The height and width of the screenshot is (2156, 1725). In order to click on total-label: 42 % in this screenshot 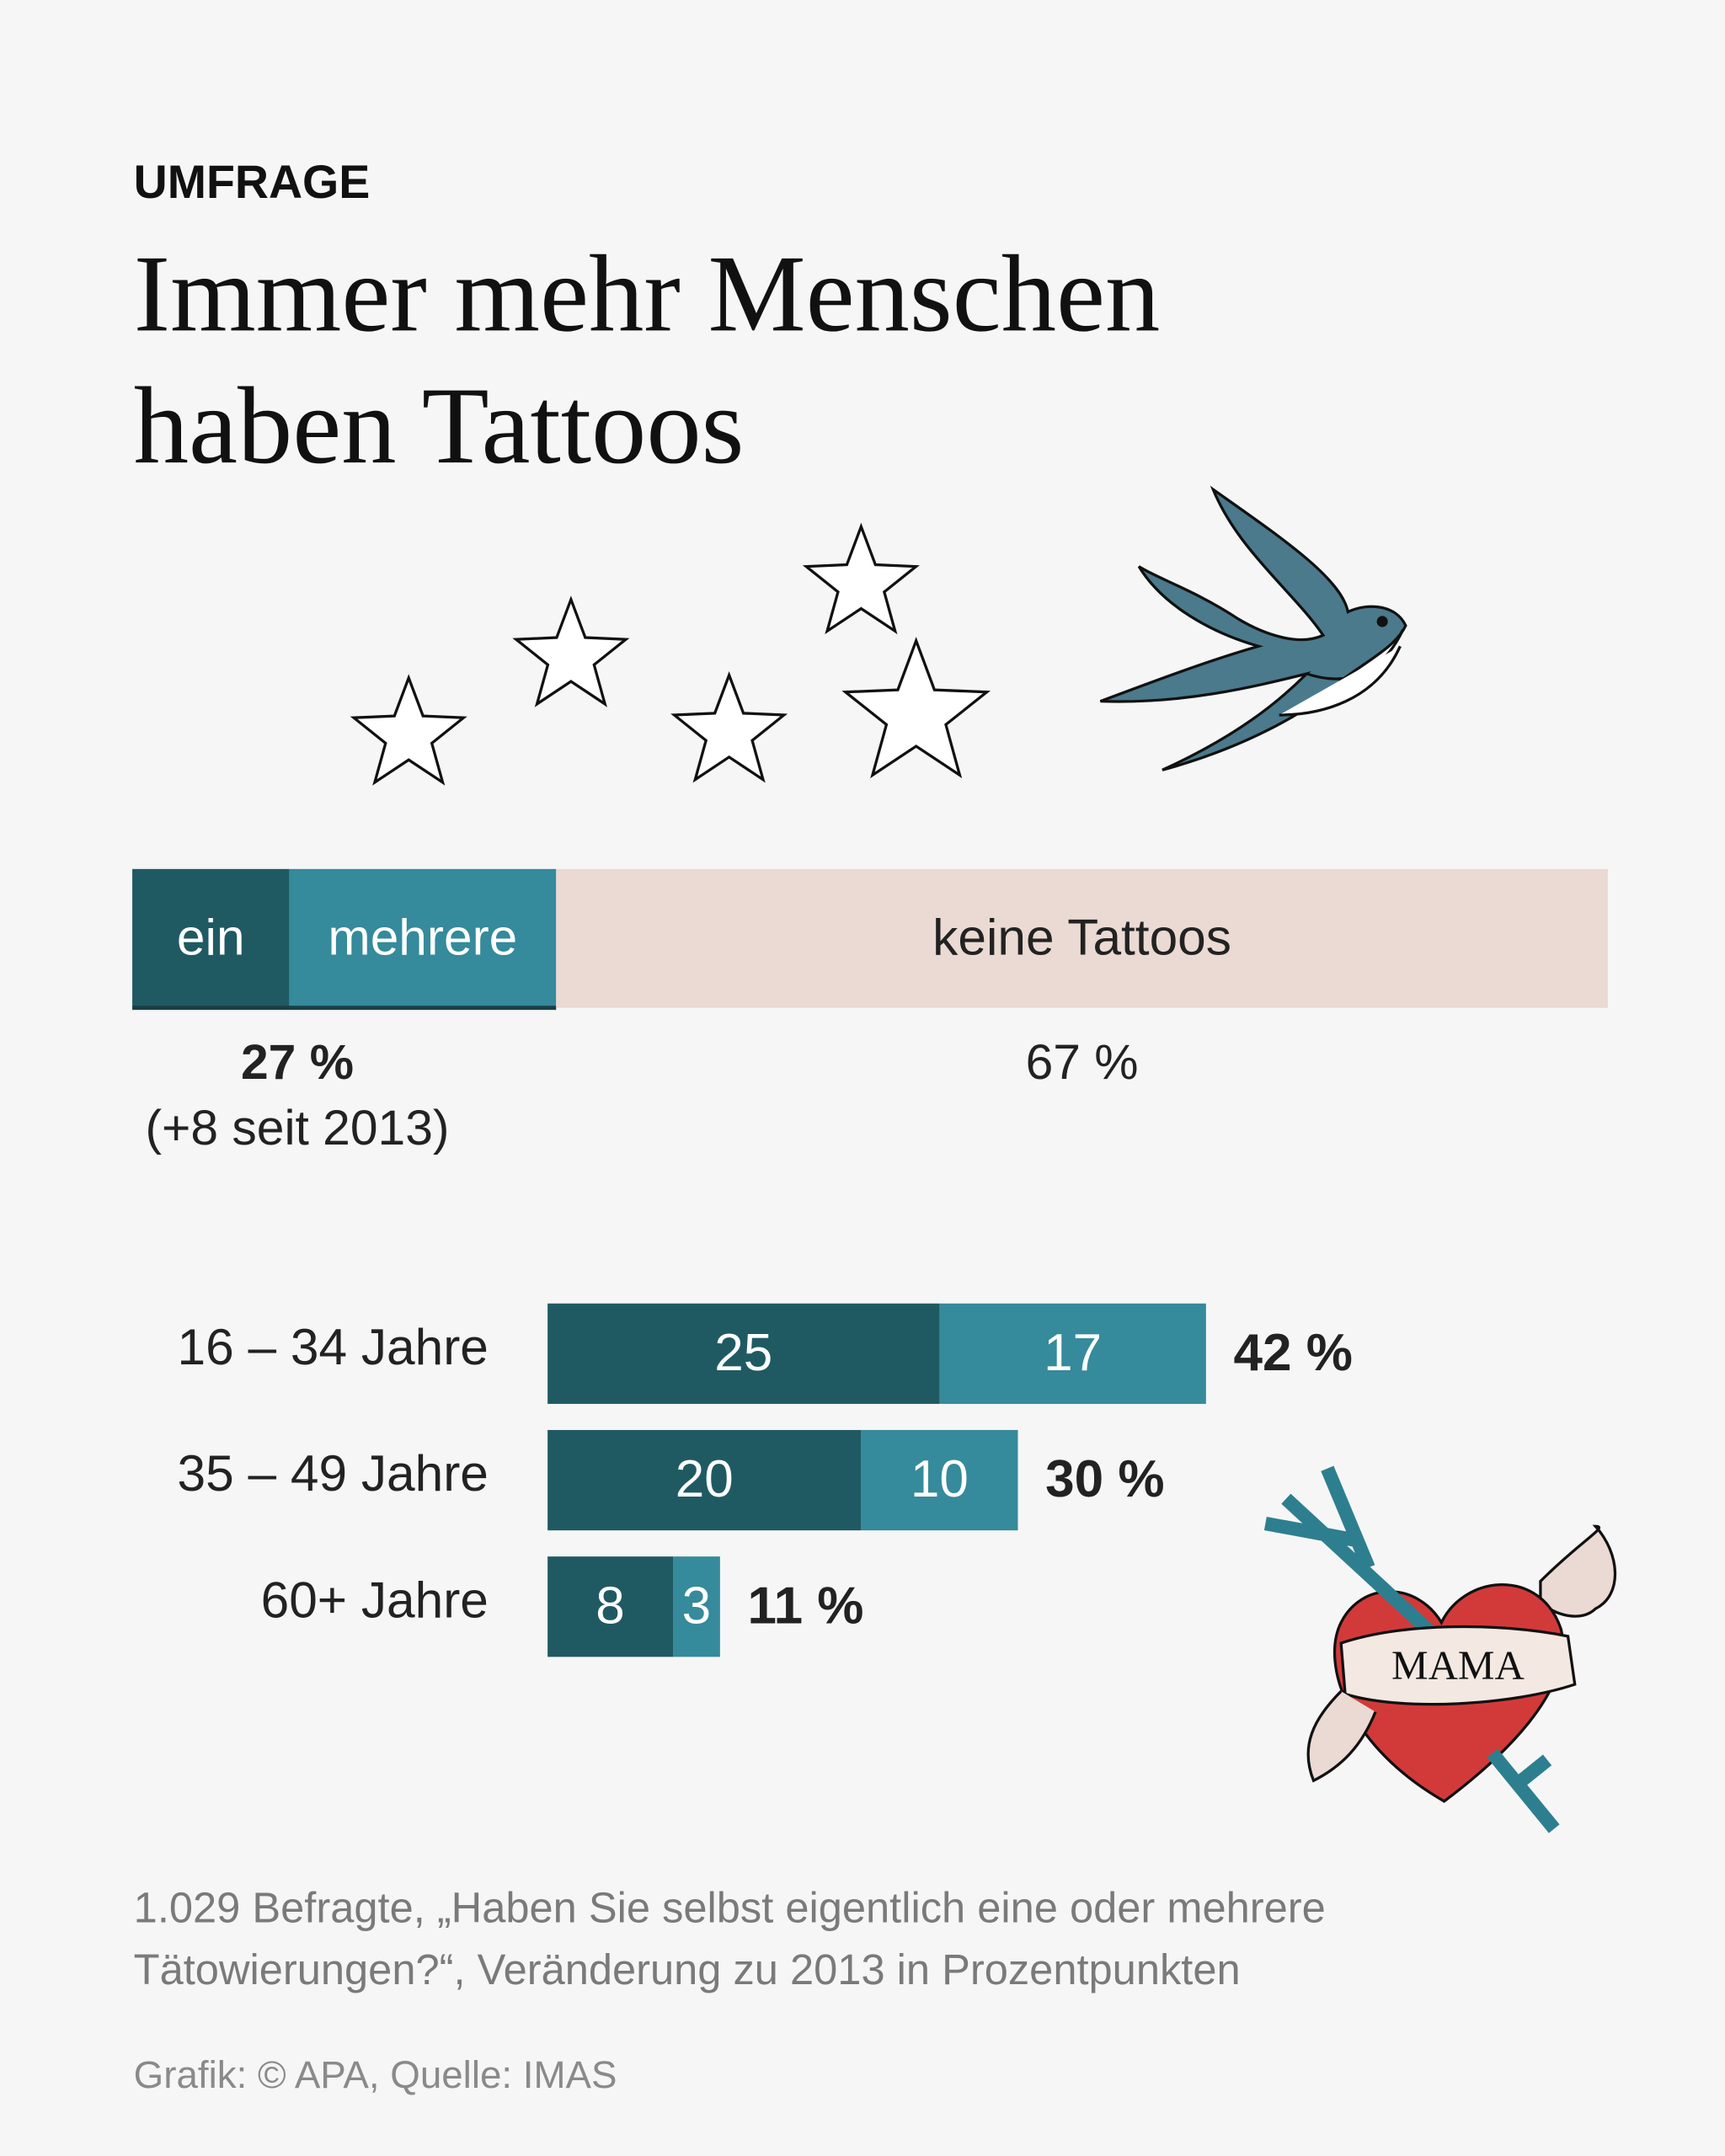, I will do `click(1292, 1353)`.